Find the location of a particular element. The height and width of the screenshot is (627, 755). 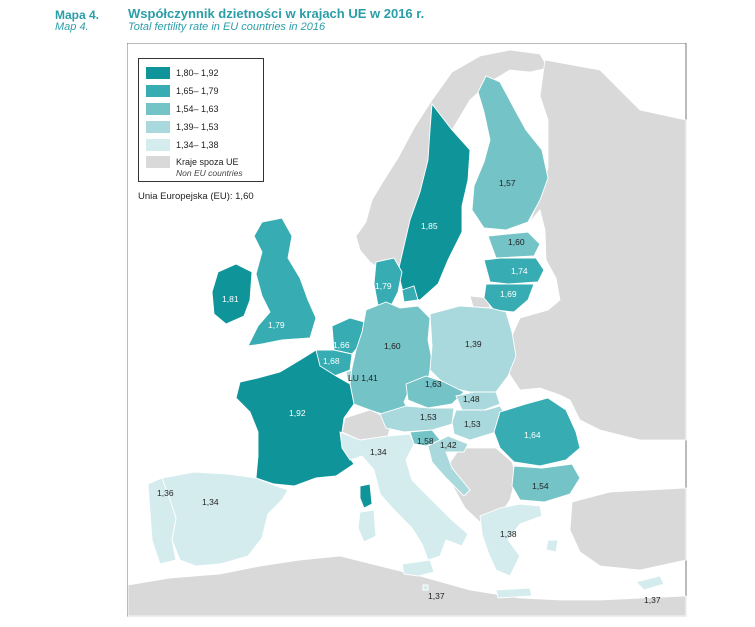

country-latvia is located at coordinates (514, 271).